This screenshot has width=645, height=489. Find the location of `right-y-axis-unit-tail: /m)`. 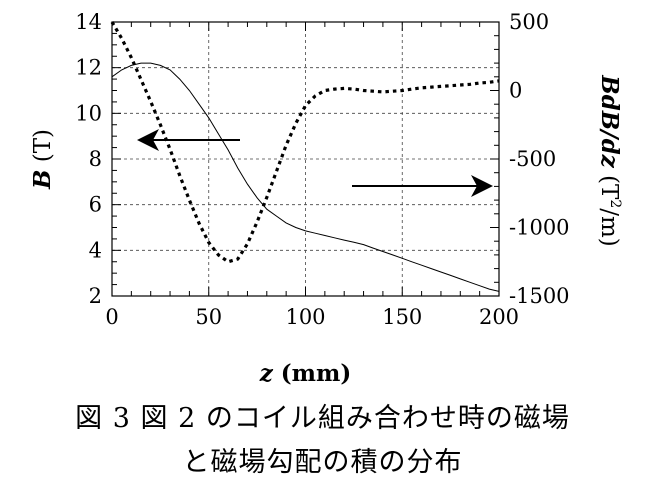

right-y-axis-unit-tail: /m) is located at coordinates (609, 227).